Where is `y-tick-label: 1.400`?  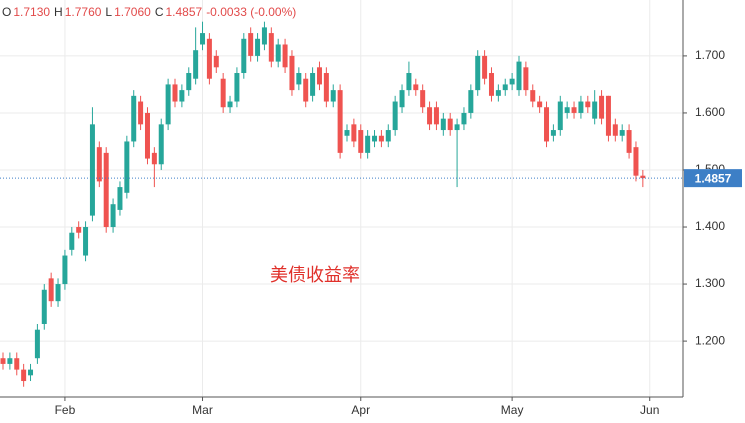
y-tick-label: 1.400 is located at coordinates (710, 226).